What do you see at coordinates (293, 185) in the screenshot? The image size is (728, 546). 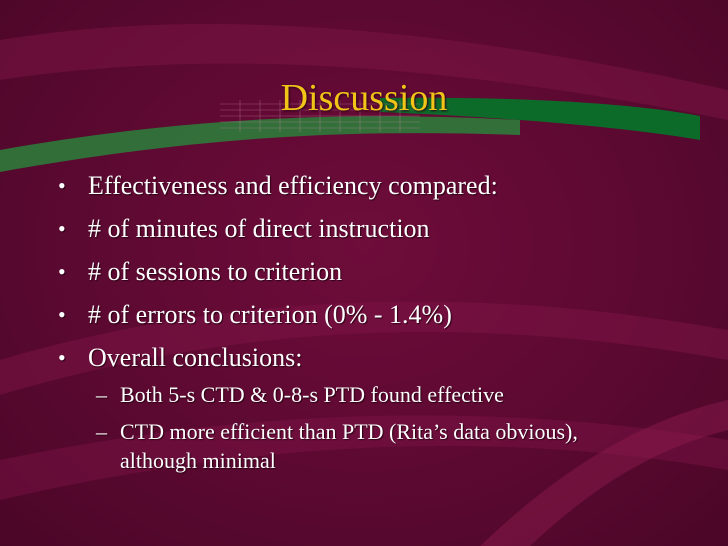 I see `bullet-text: Effectiveness and efficiency compared:` at bounding box center [293, 185].